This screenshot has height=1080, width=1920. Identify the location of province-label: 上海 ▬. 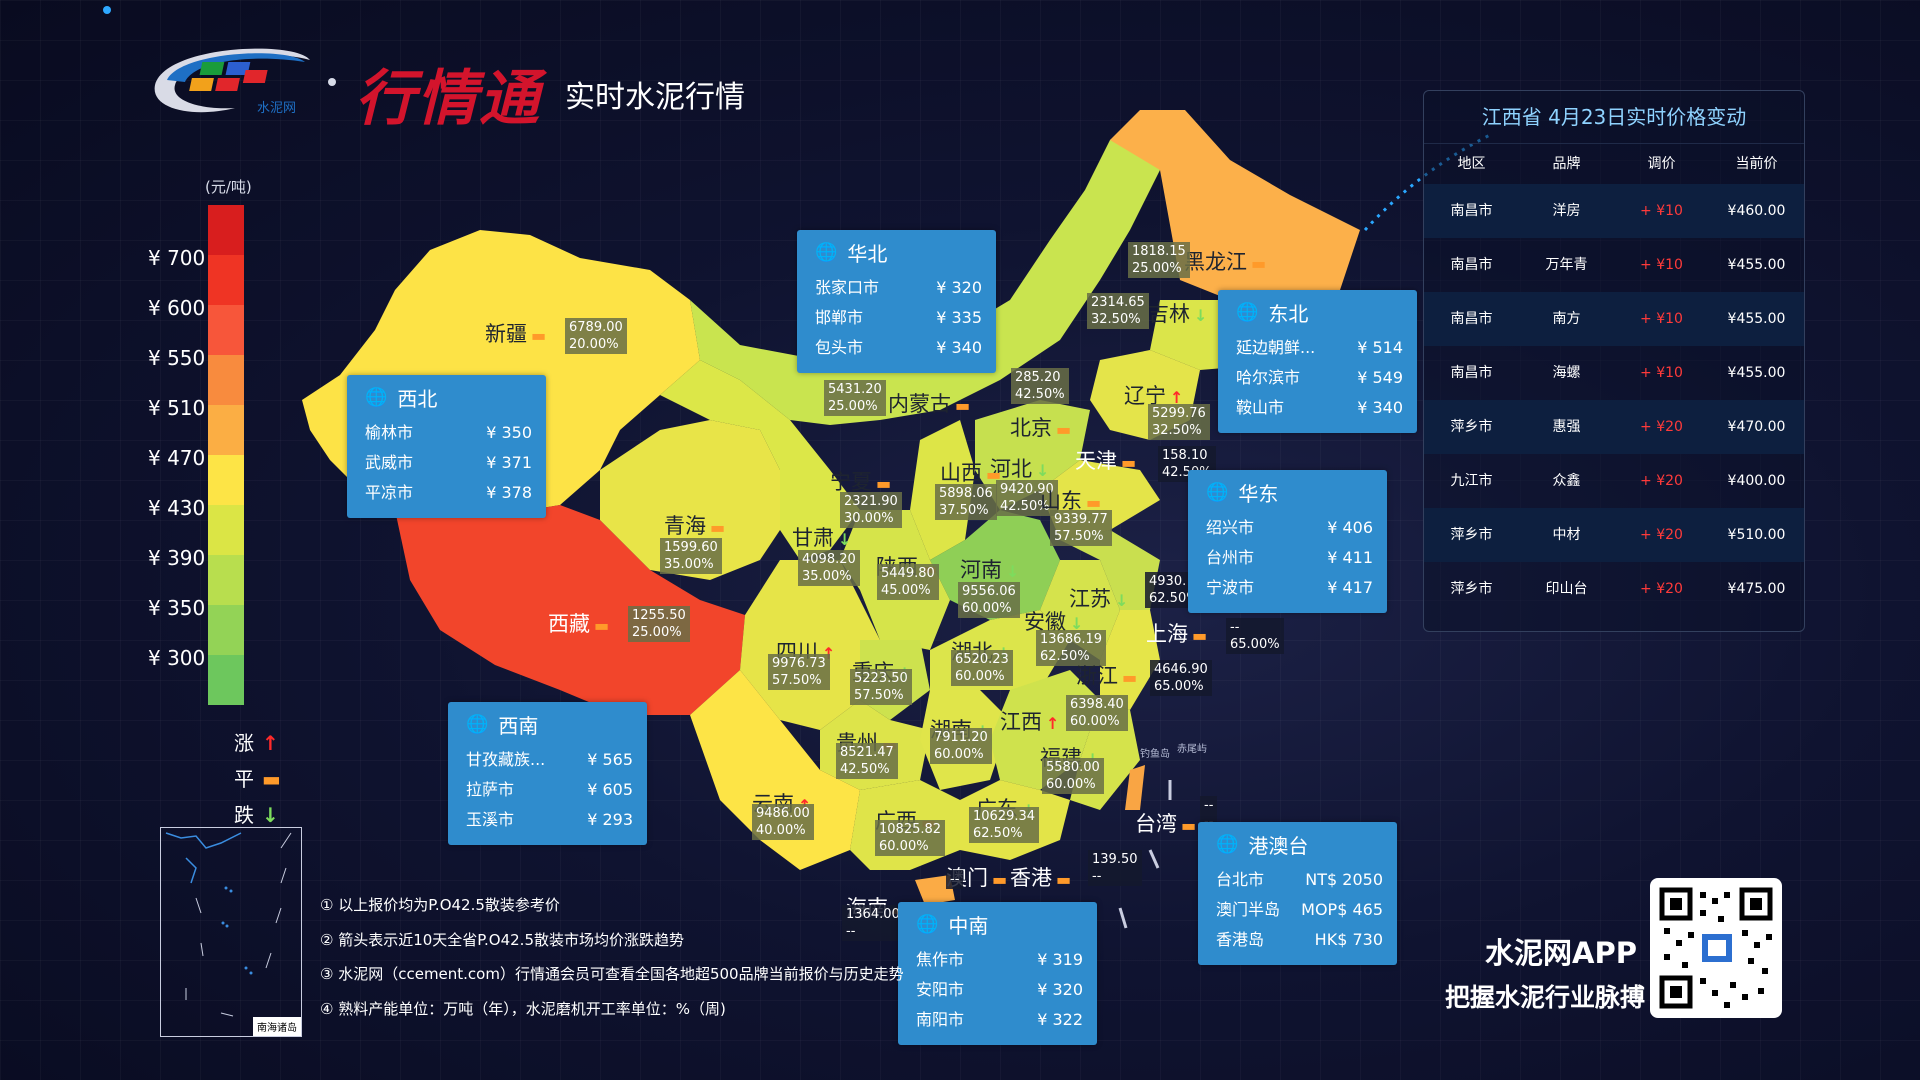
(1177, 634).